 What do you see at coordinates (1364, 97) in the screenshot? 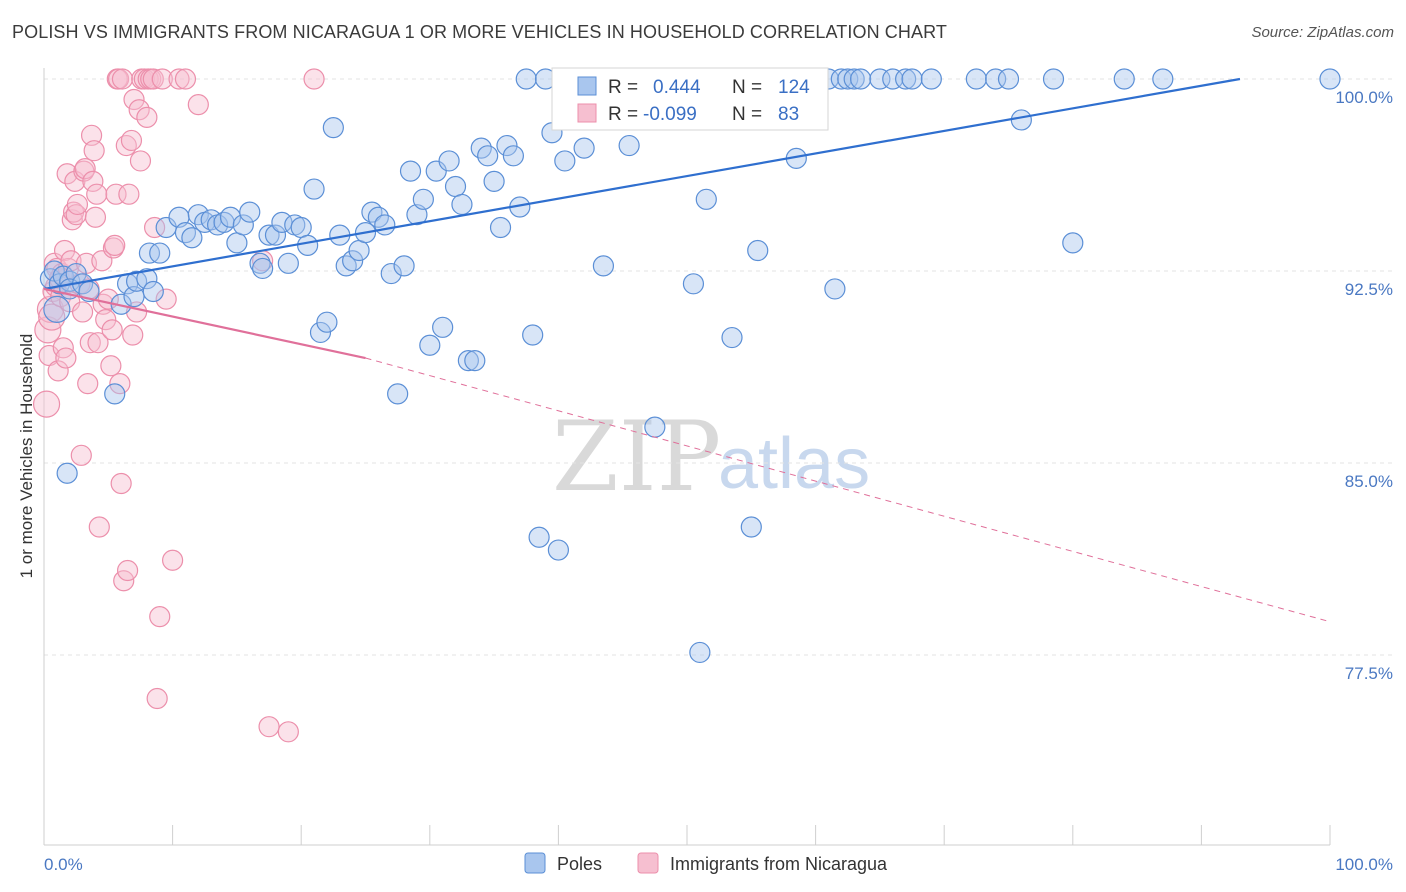
I see `y-tick-label: 100.0%` at bounding box center [1364, 97].